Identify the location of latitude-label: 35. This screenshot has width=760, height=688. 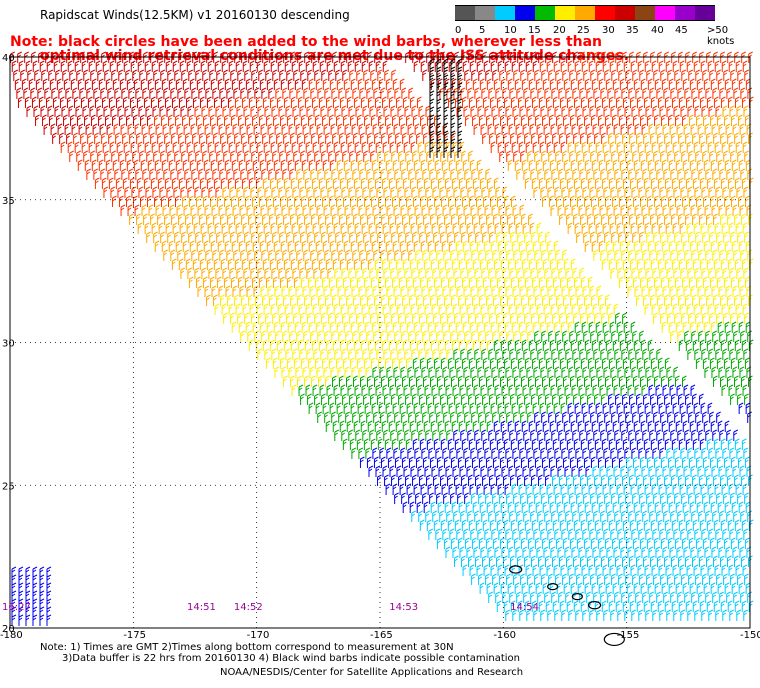
(8, 201).